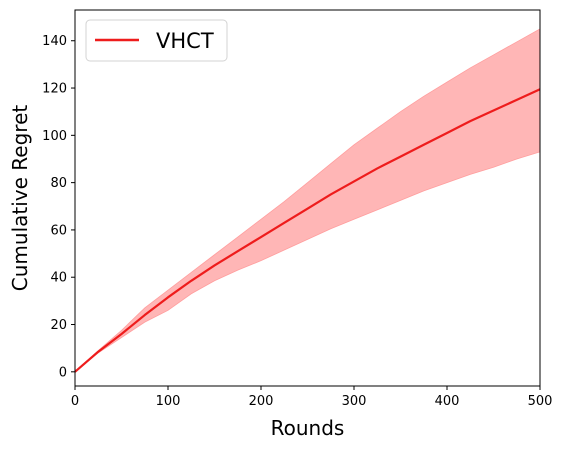 The width and height of the screenshot is (563, 449). Describe the element at coordinates (308, 428) in the screenshot. I see `x-axis-title: Rounds` at that location.